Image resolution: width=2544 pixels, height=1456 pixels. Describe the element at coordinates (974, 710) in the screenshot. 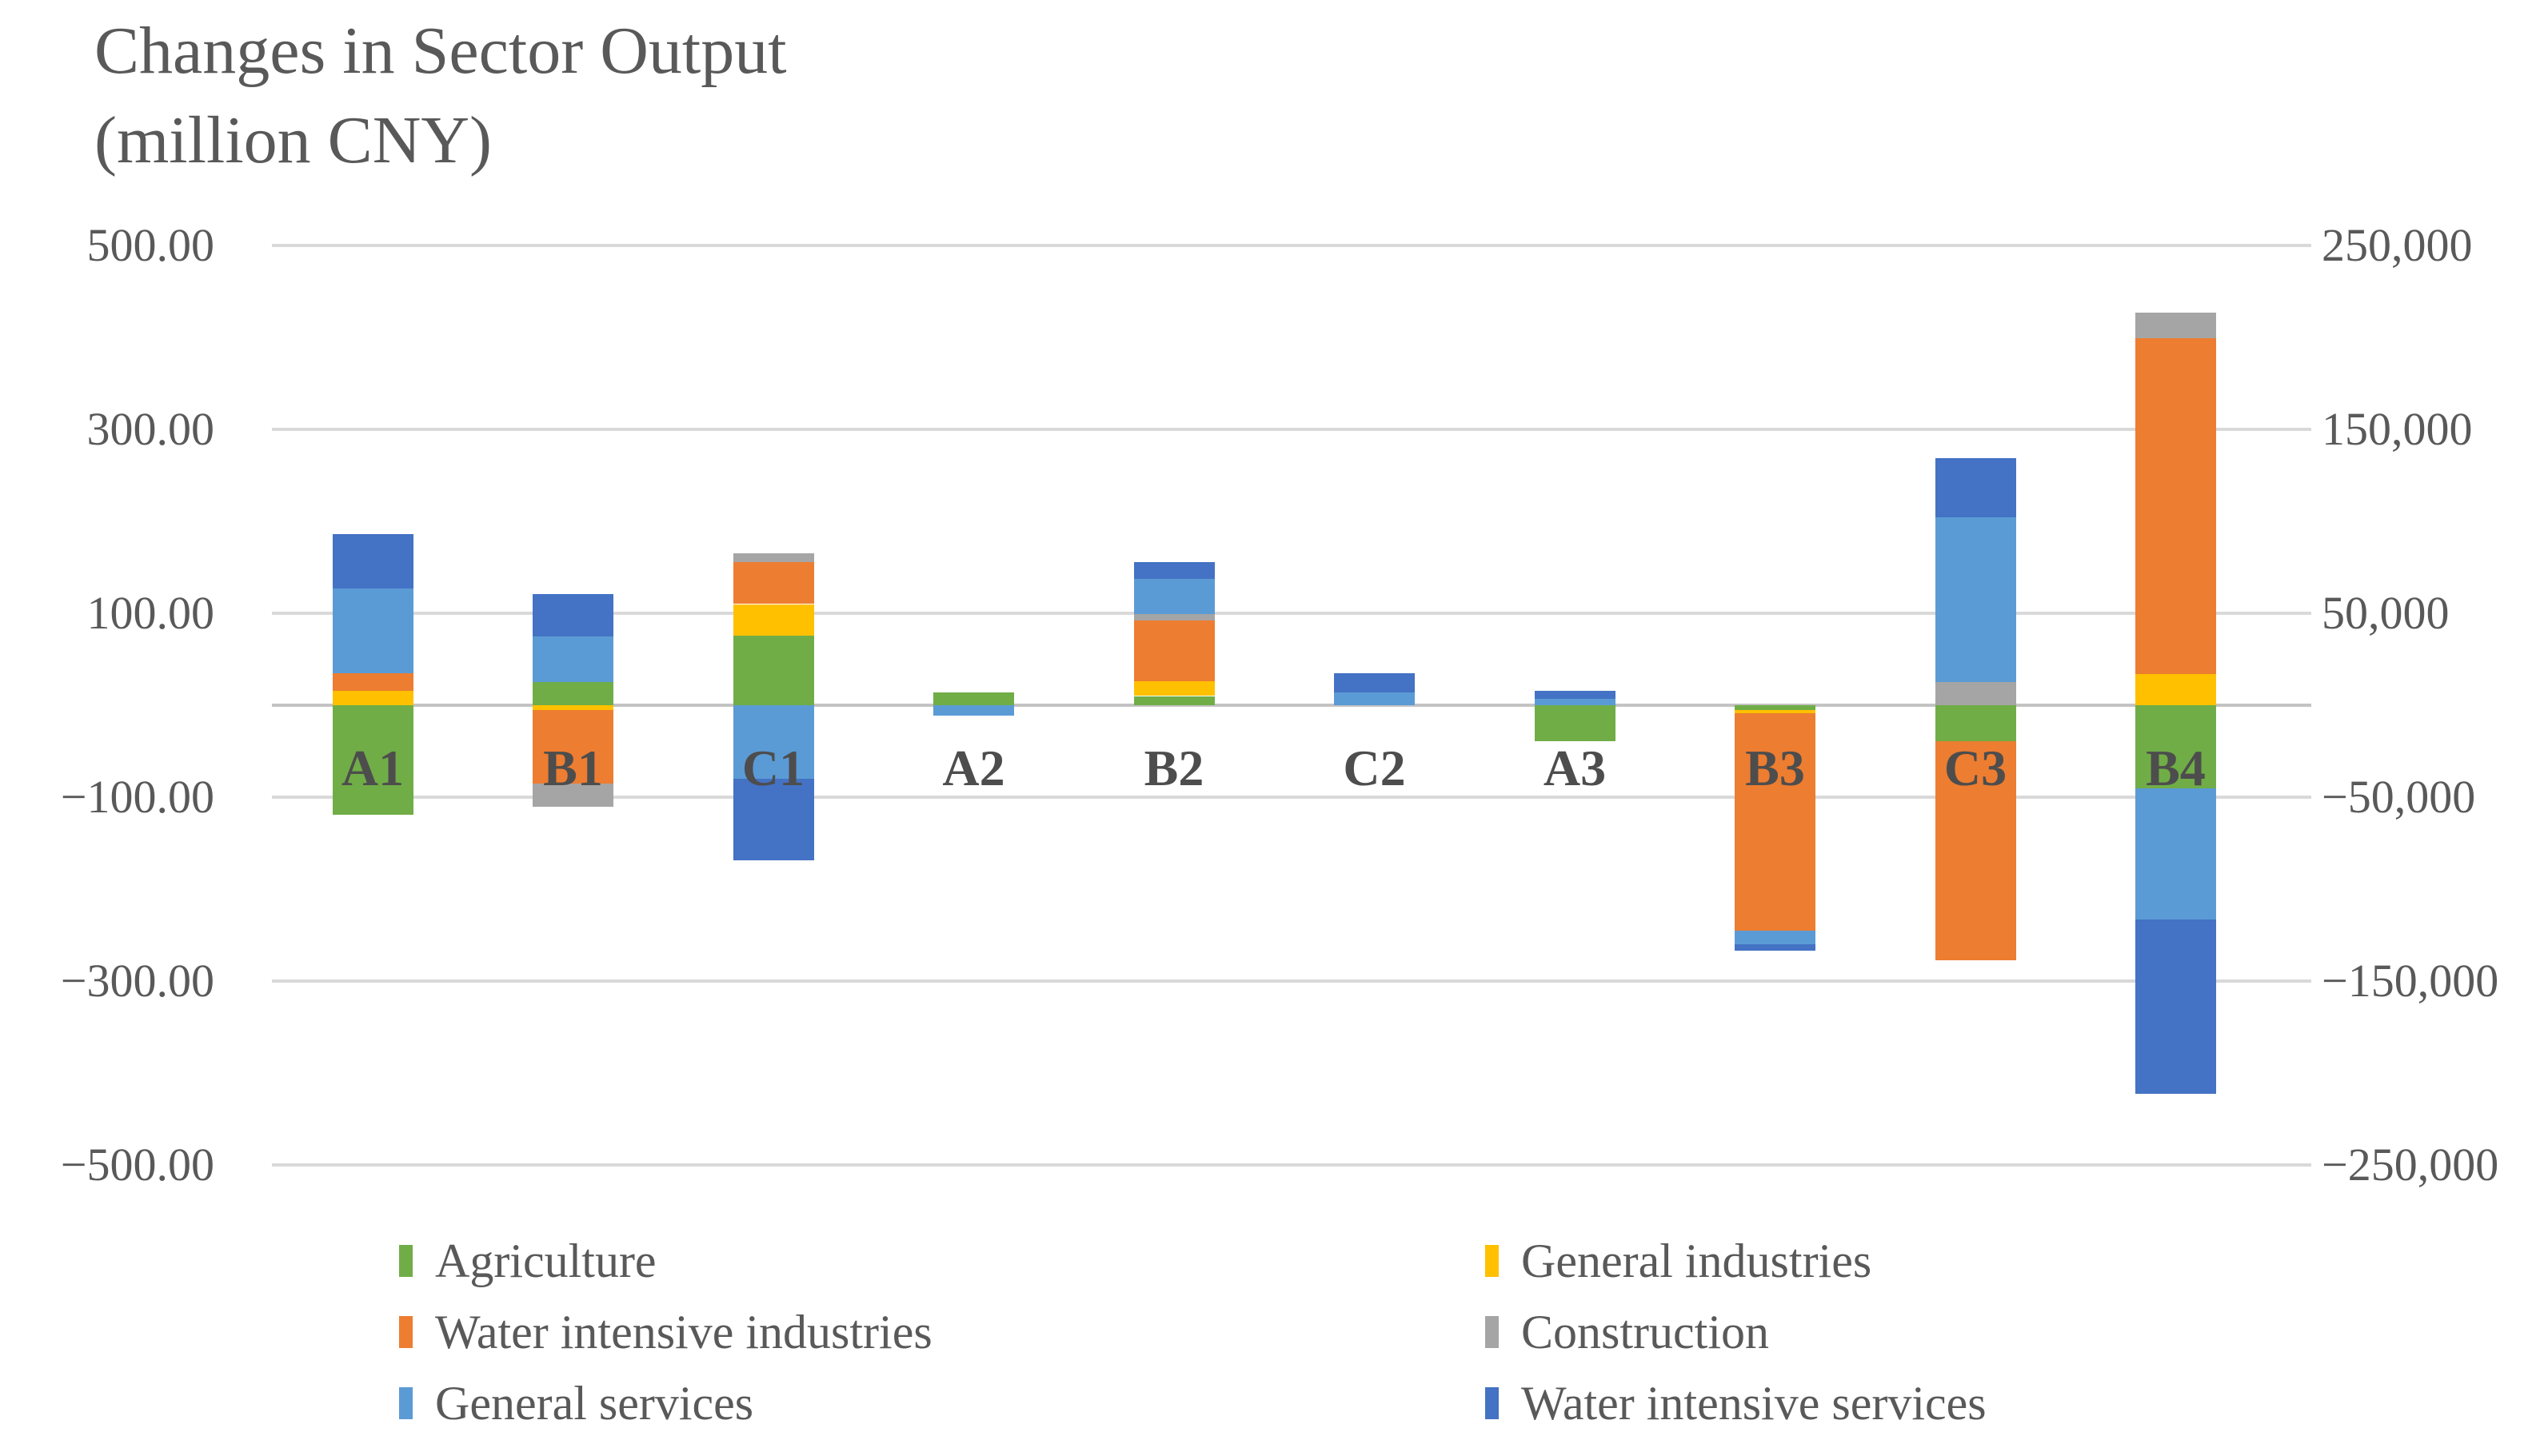

I see `bar-segment-A2-general-services` at that location.